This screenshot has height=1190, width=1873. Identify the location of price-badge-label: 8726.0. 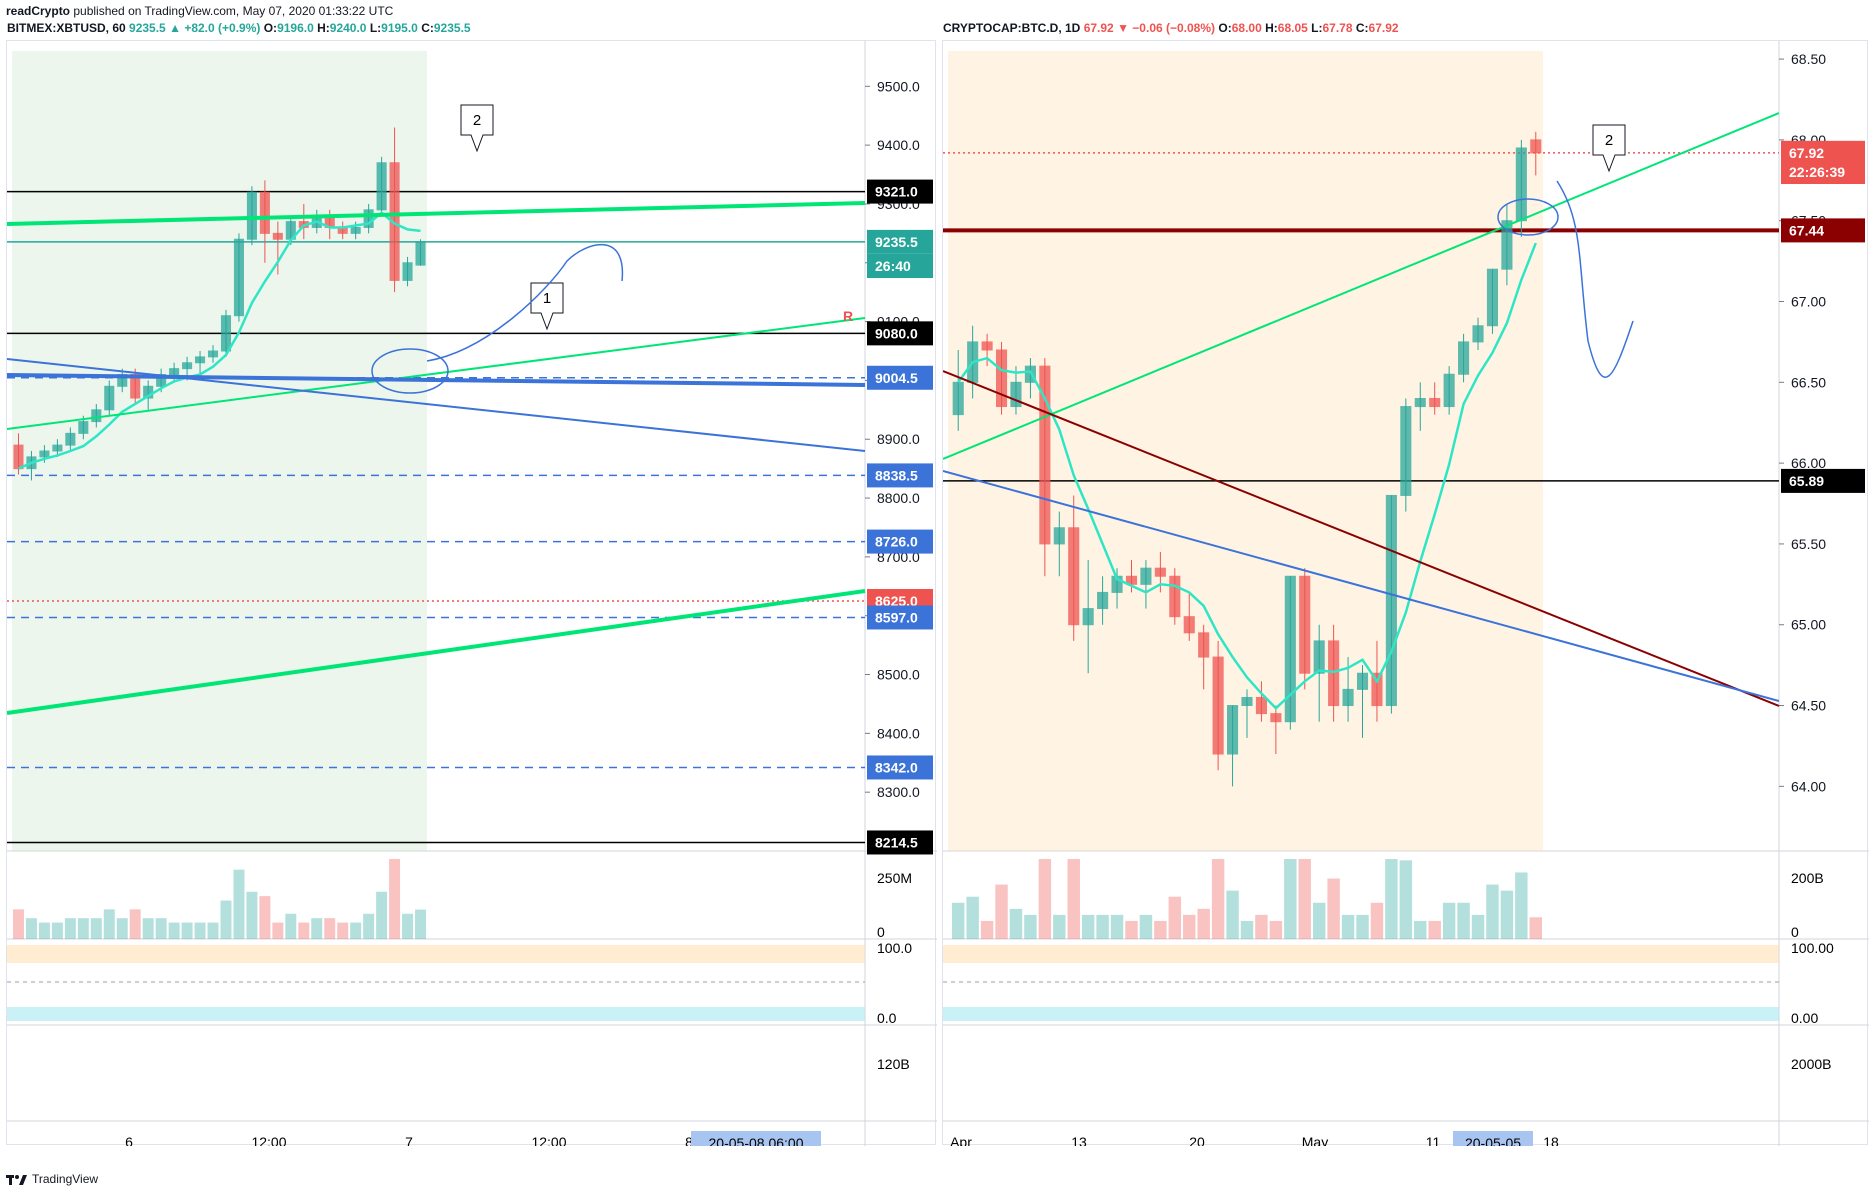
(896, 542).